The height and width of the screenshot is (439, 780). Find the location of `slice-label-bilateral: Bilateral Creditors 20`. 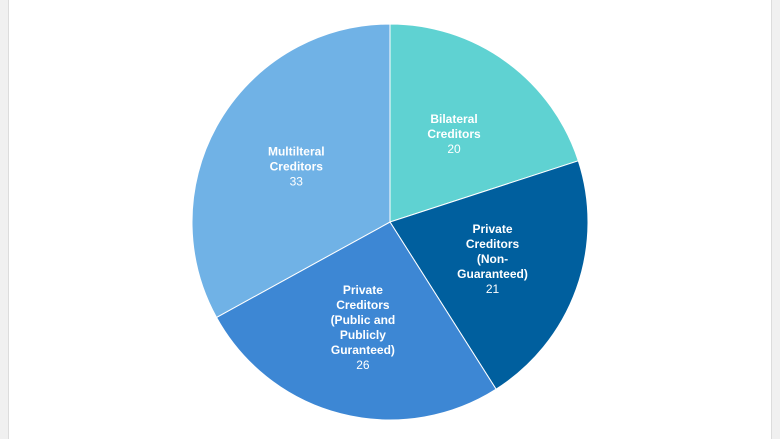

slice-label-bilateral: Bilateral Creditors 20 is located at coordinates (454, 134).